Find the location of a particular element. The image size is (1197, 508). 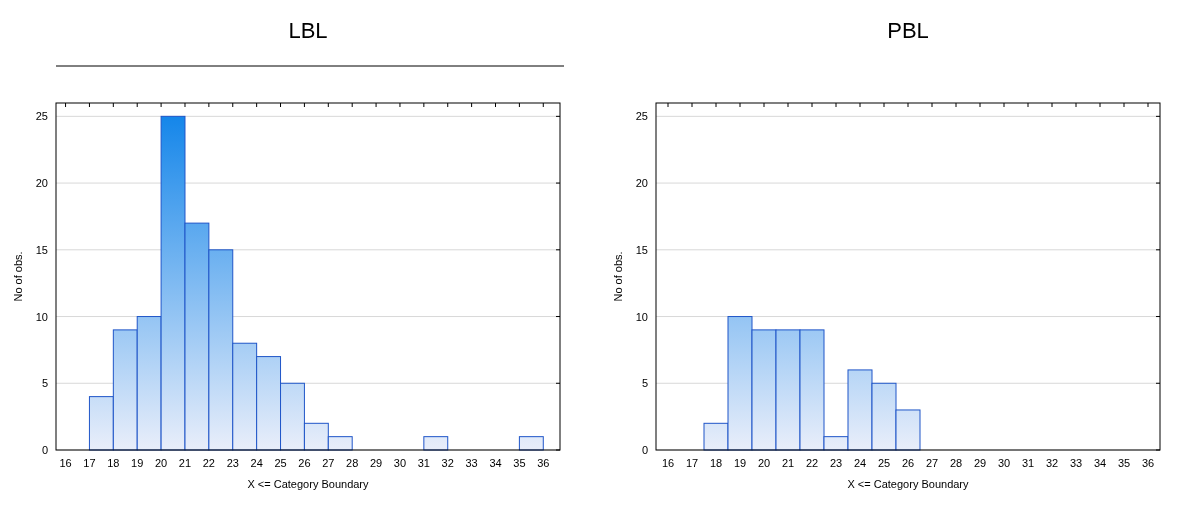

chart-title: LBL is located at coordinates (308, 30).